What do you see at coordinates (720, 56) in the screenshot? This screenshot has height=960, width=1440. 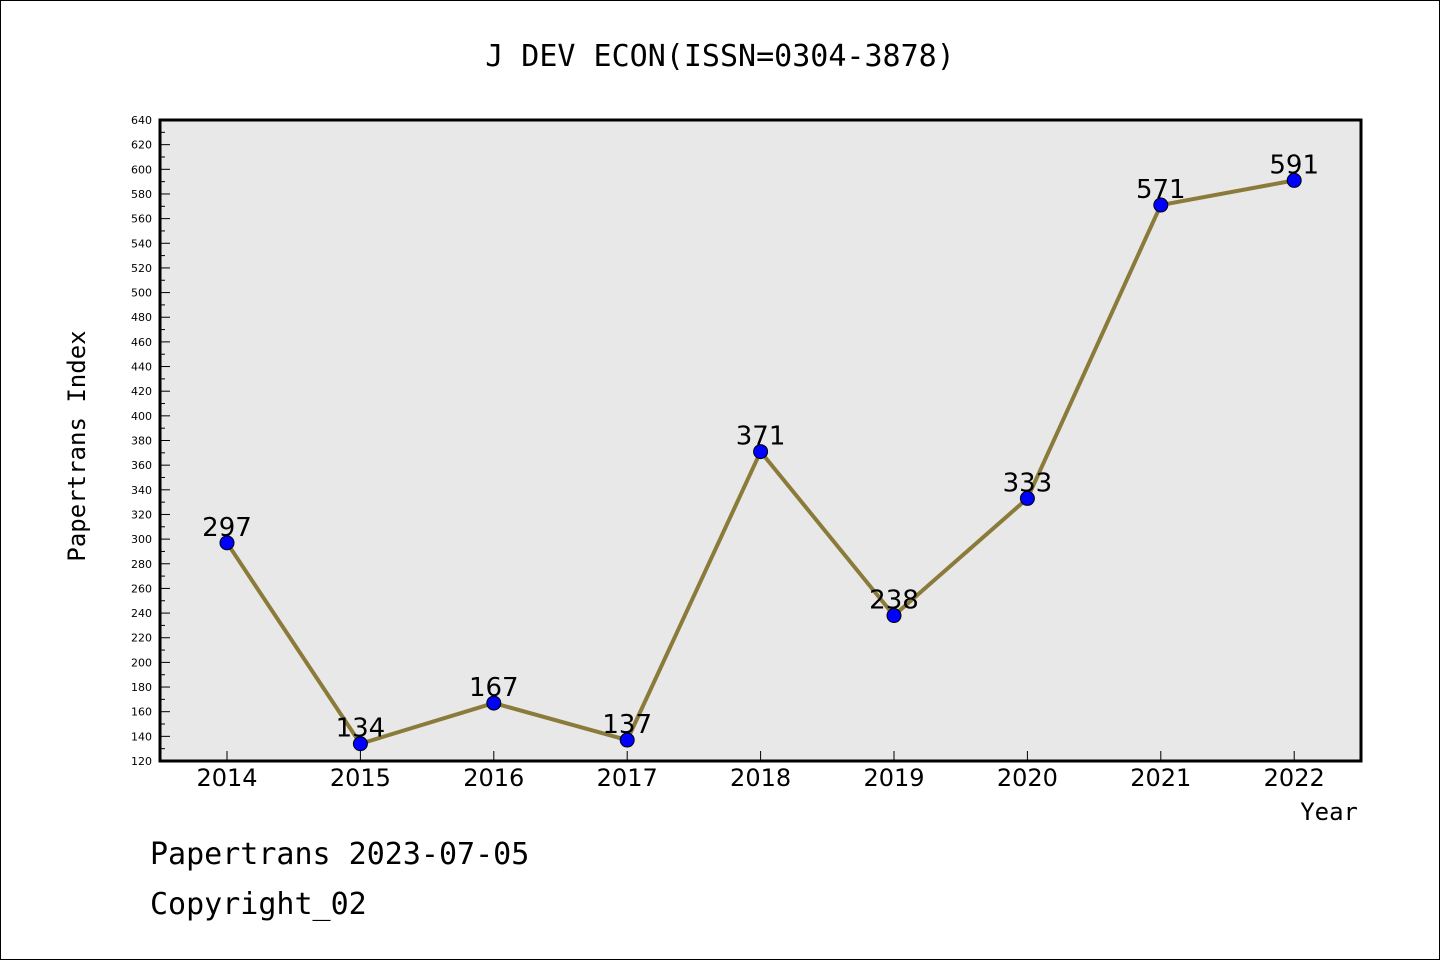 I see `chart-title: J DEV ECON(ISSN=0304-3878)` at bounding box center [720, 56].